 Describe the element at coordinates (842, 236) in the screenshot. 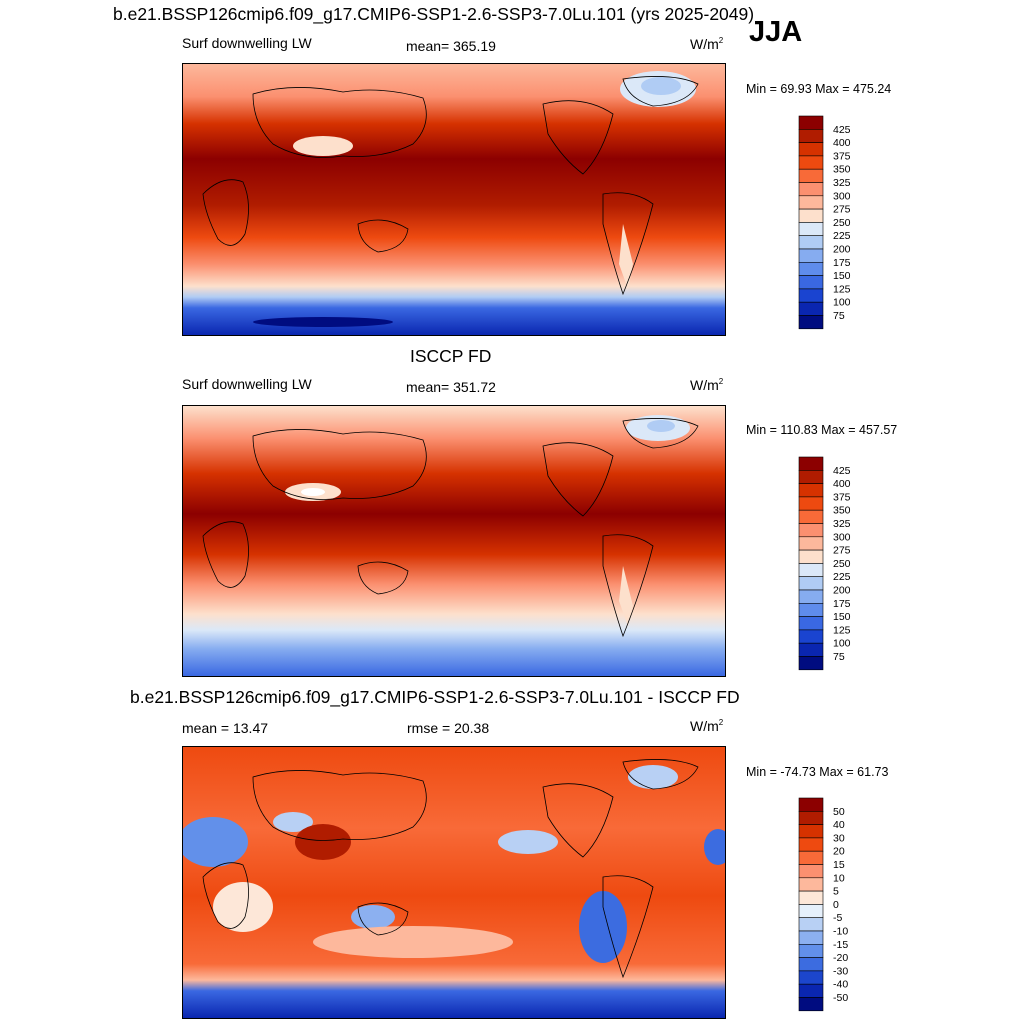

I see `panel1-colorbar-tick-label: 225` at that location.